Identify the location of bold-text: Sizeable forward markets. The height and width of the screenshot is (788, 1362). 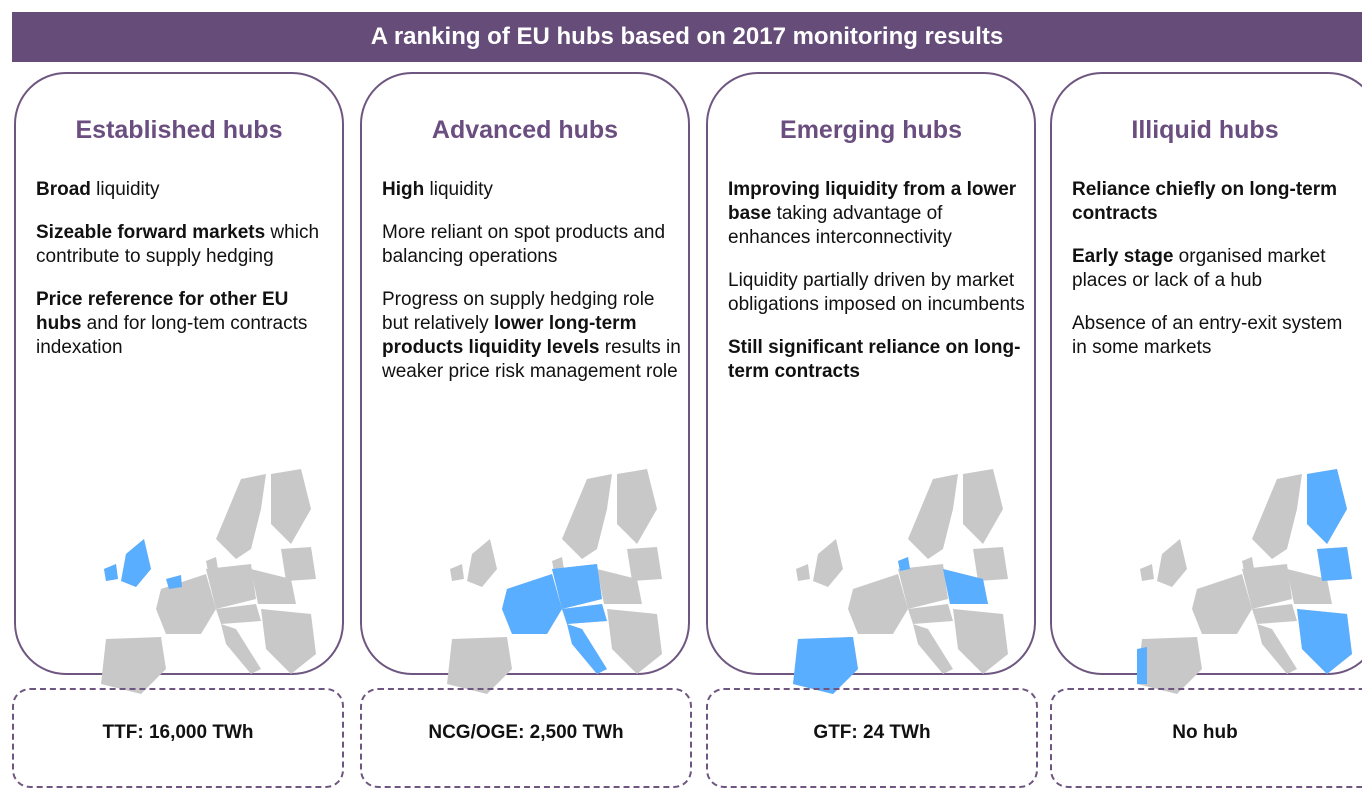
(151, 232).